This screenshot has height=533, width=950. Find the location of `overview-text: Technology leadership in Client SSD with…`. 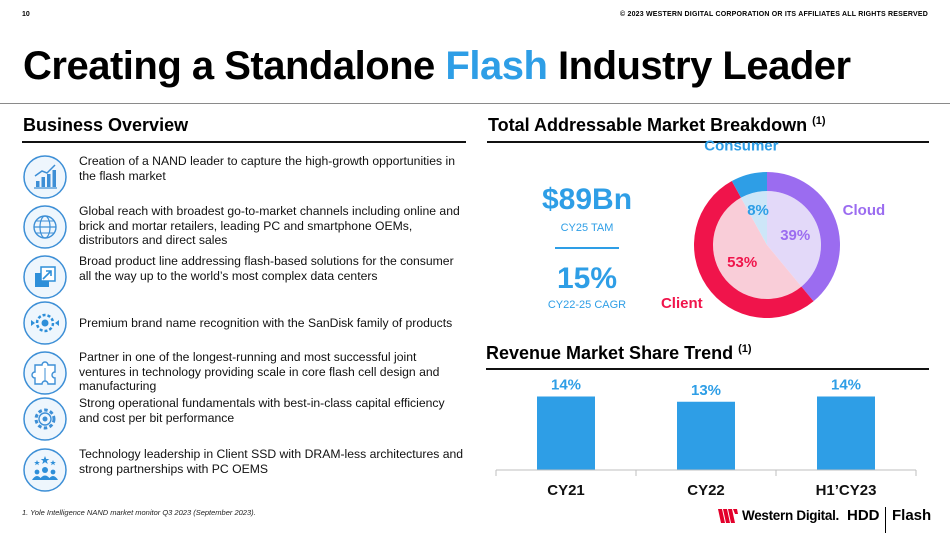

overview-text: Technology leadership in Client SSD with… is located at coordinates (271, 461).